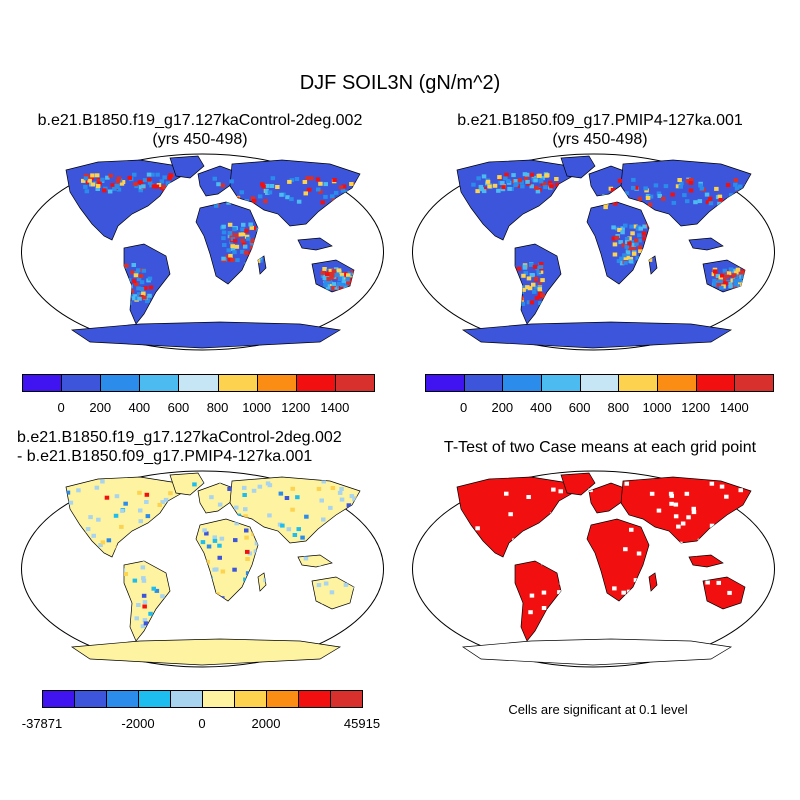  I want to click on colorbar-tick-label: 0, so click(61, 407).